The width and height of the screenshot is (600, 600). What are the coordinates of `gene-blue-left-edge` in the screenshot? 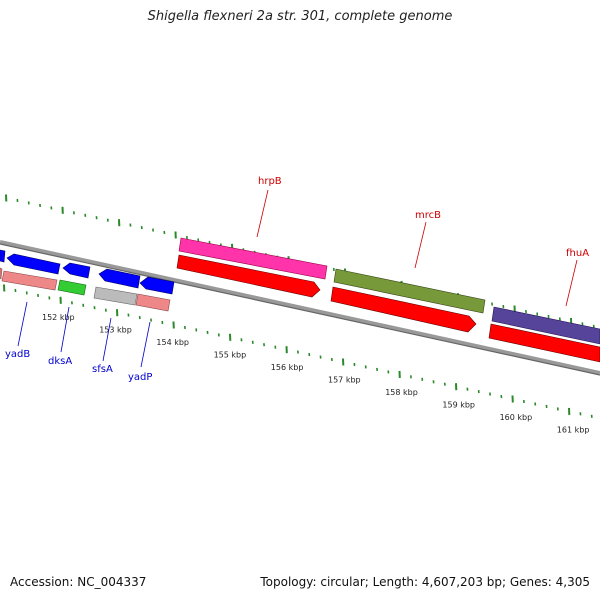 It's located at (3, 256).